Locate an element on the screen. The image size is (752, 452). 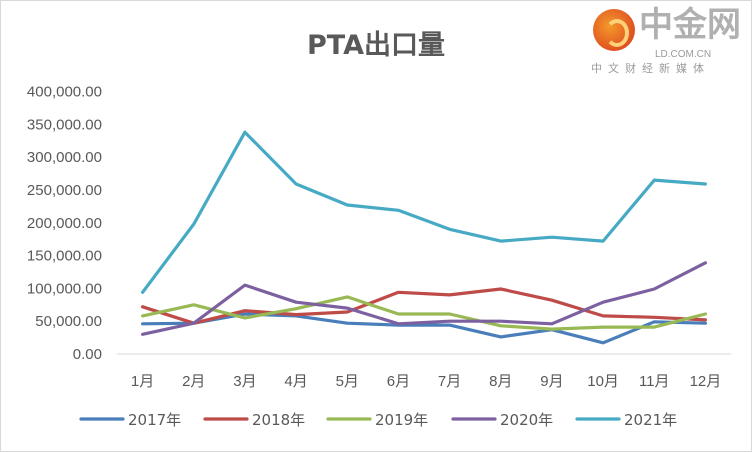
x-tick-label: 5月 is located at coordinates (347, 381).